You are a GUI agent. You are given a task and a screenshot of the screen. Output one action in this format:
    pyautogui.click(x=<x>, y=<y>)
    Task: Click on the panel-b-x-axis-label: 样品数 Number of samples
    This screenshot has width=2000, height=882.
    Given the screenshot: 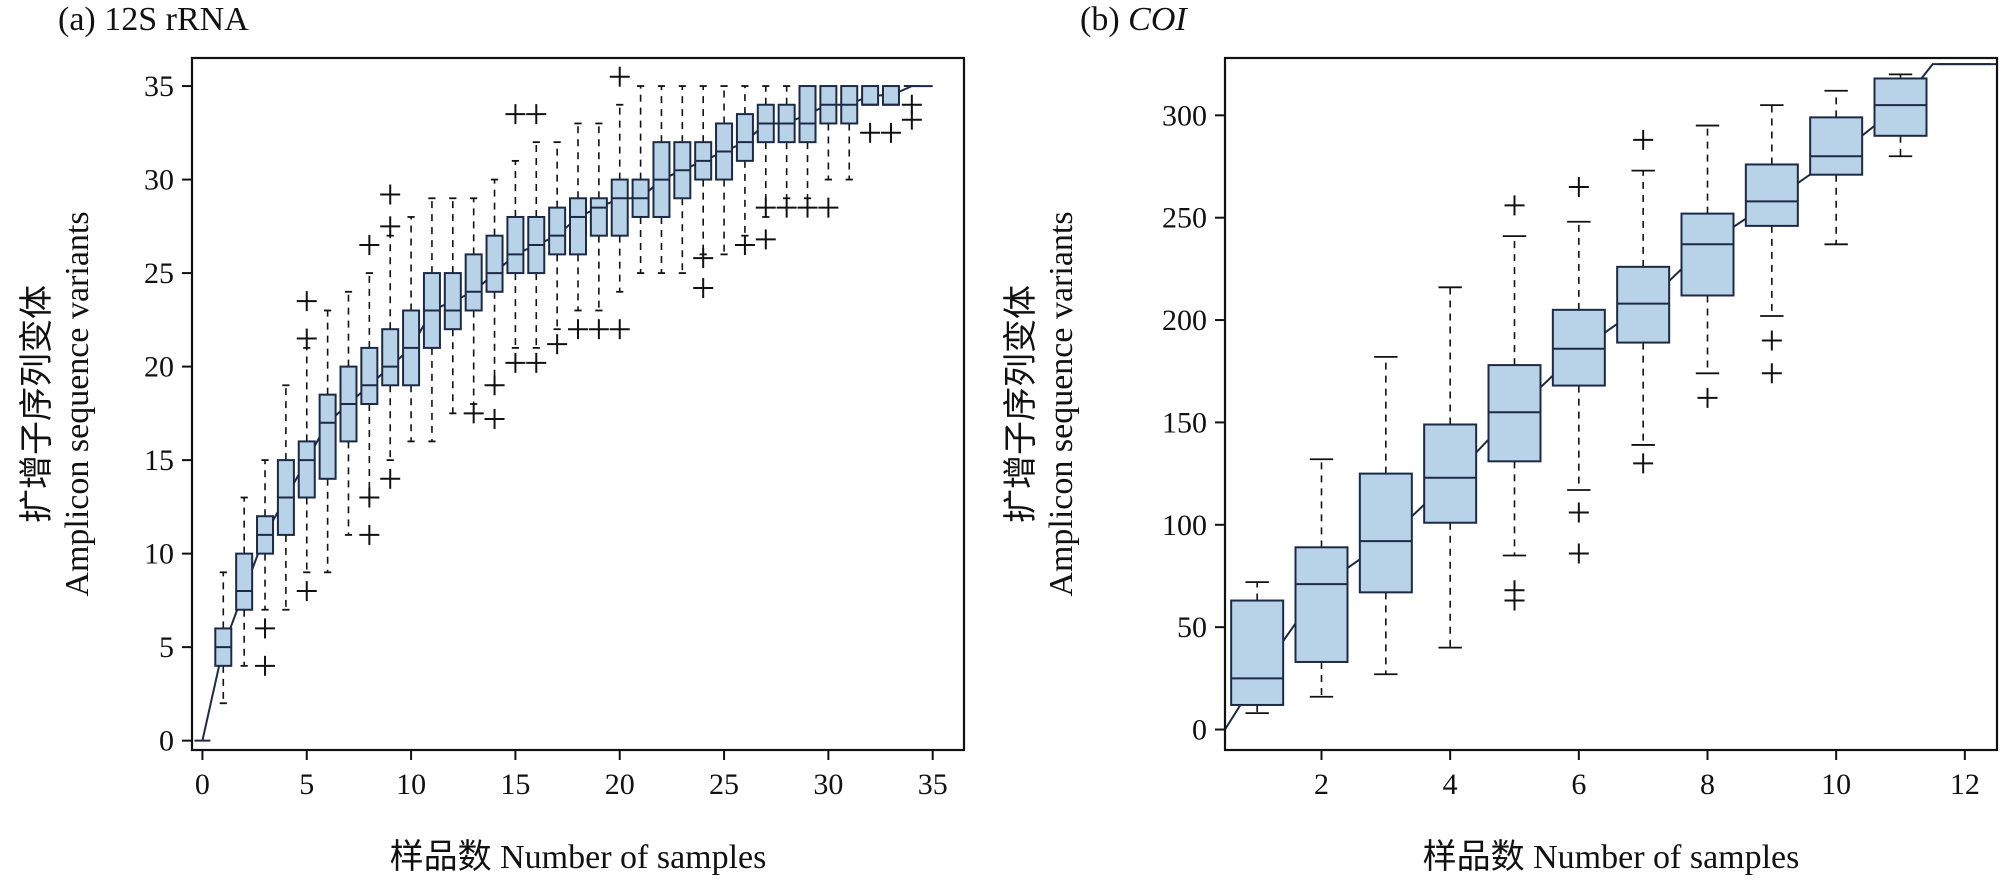 What is the action you would take?
    pyautogui.click(x=1611, y=857)
    